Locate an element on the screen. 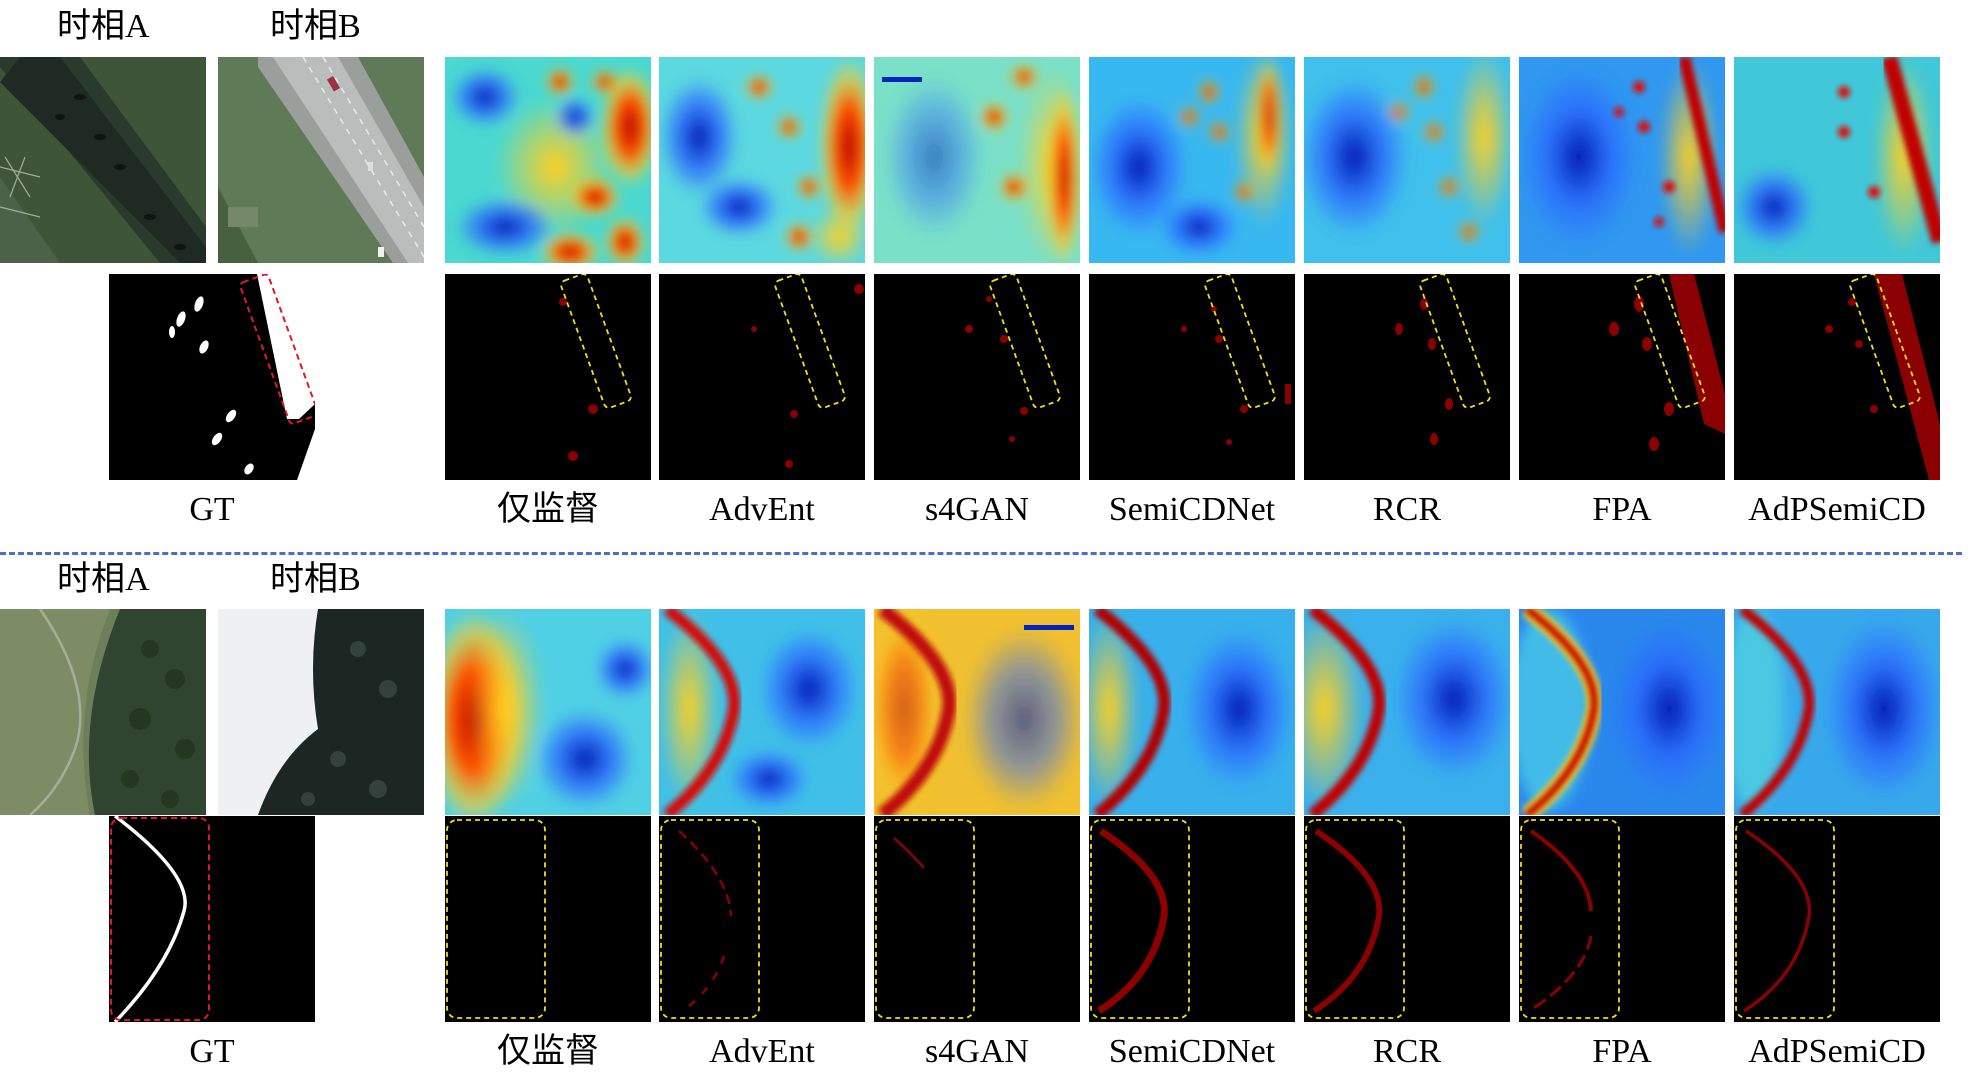 The width and height of the screenshot is (1975, 1084). caption-method-2-adpsemicd: AdPSemiCD is located at coordinates (1837, 1051).